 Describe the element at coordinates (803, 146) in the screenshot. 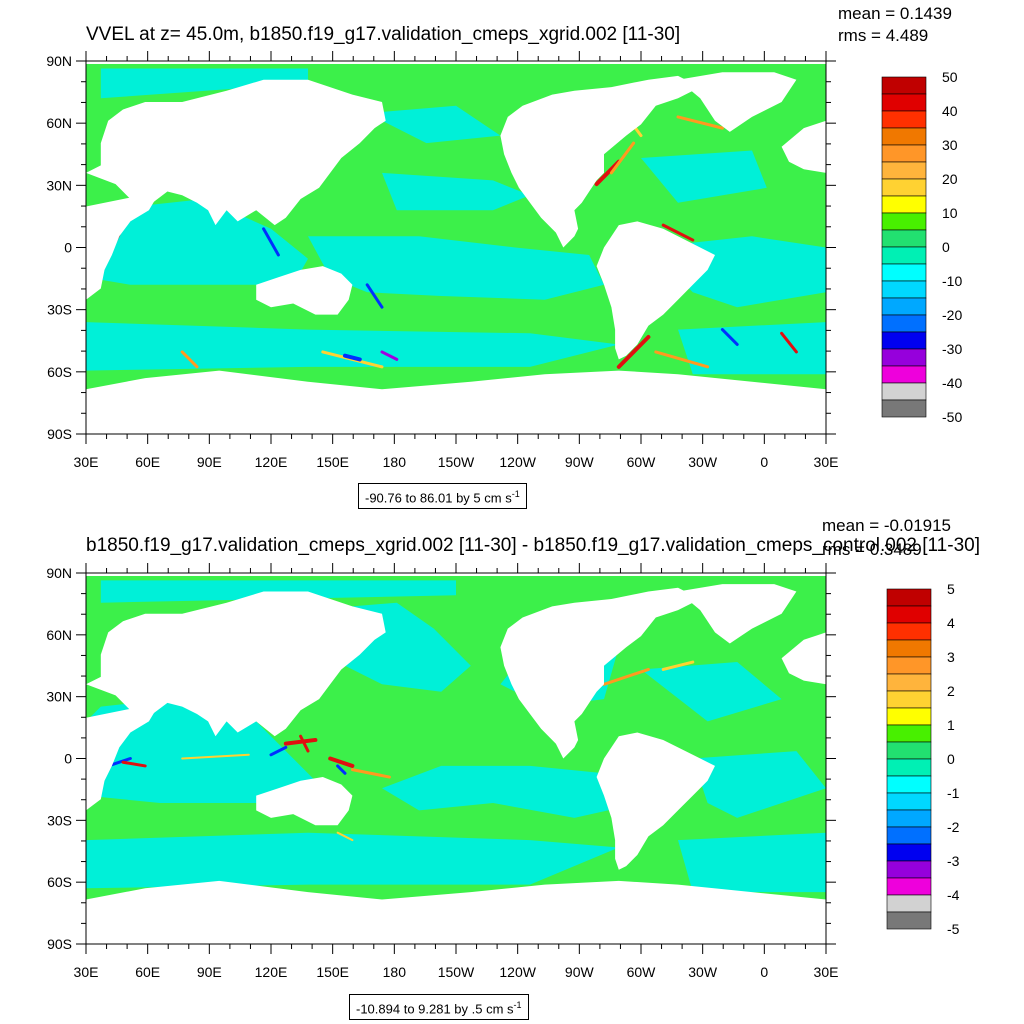

I see `land-europe` at that location.